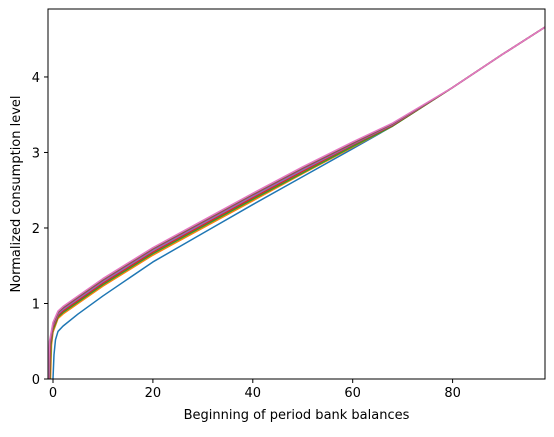 The image size is (554, 437). I want to click on x-tick-label: 40, so click(253, 393).